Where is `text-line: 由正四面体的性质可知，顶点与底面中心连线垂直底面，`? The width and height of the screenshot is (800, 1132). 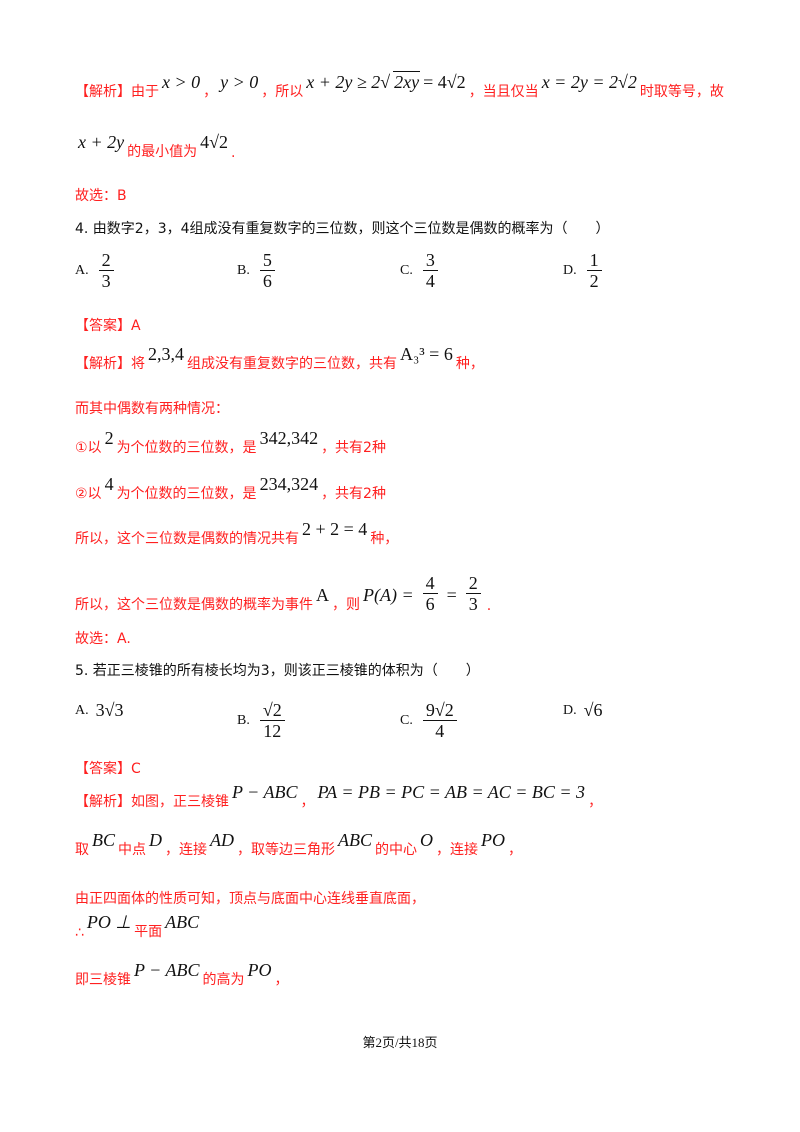
text-line: 由正四面体的性质可知，顶点与底面中心连线垂直底面， is located at coordinates (250, 898).